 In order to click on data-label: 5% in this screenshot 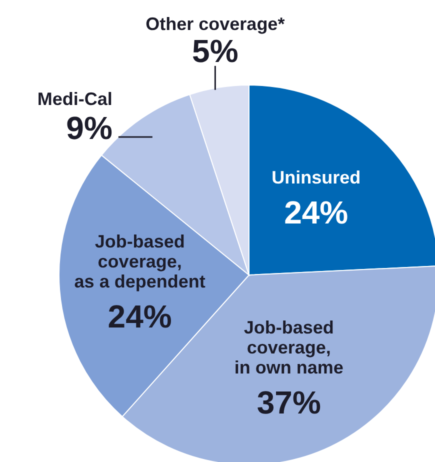, I will do `click(215, 50)`.